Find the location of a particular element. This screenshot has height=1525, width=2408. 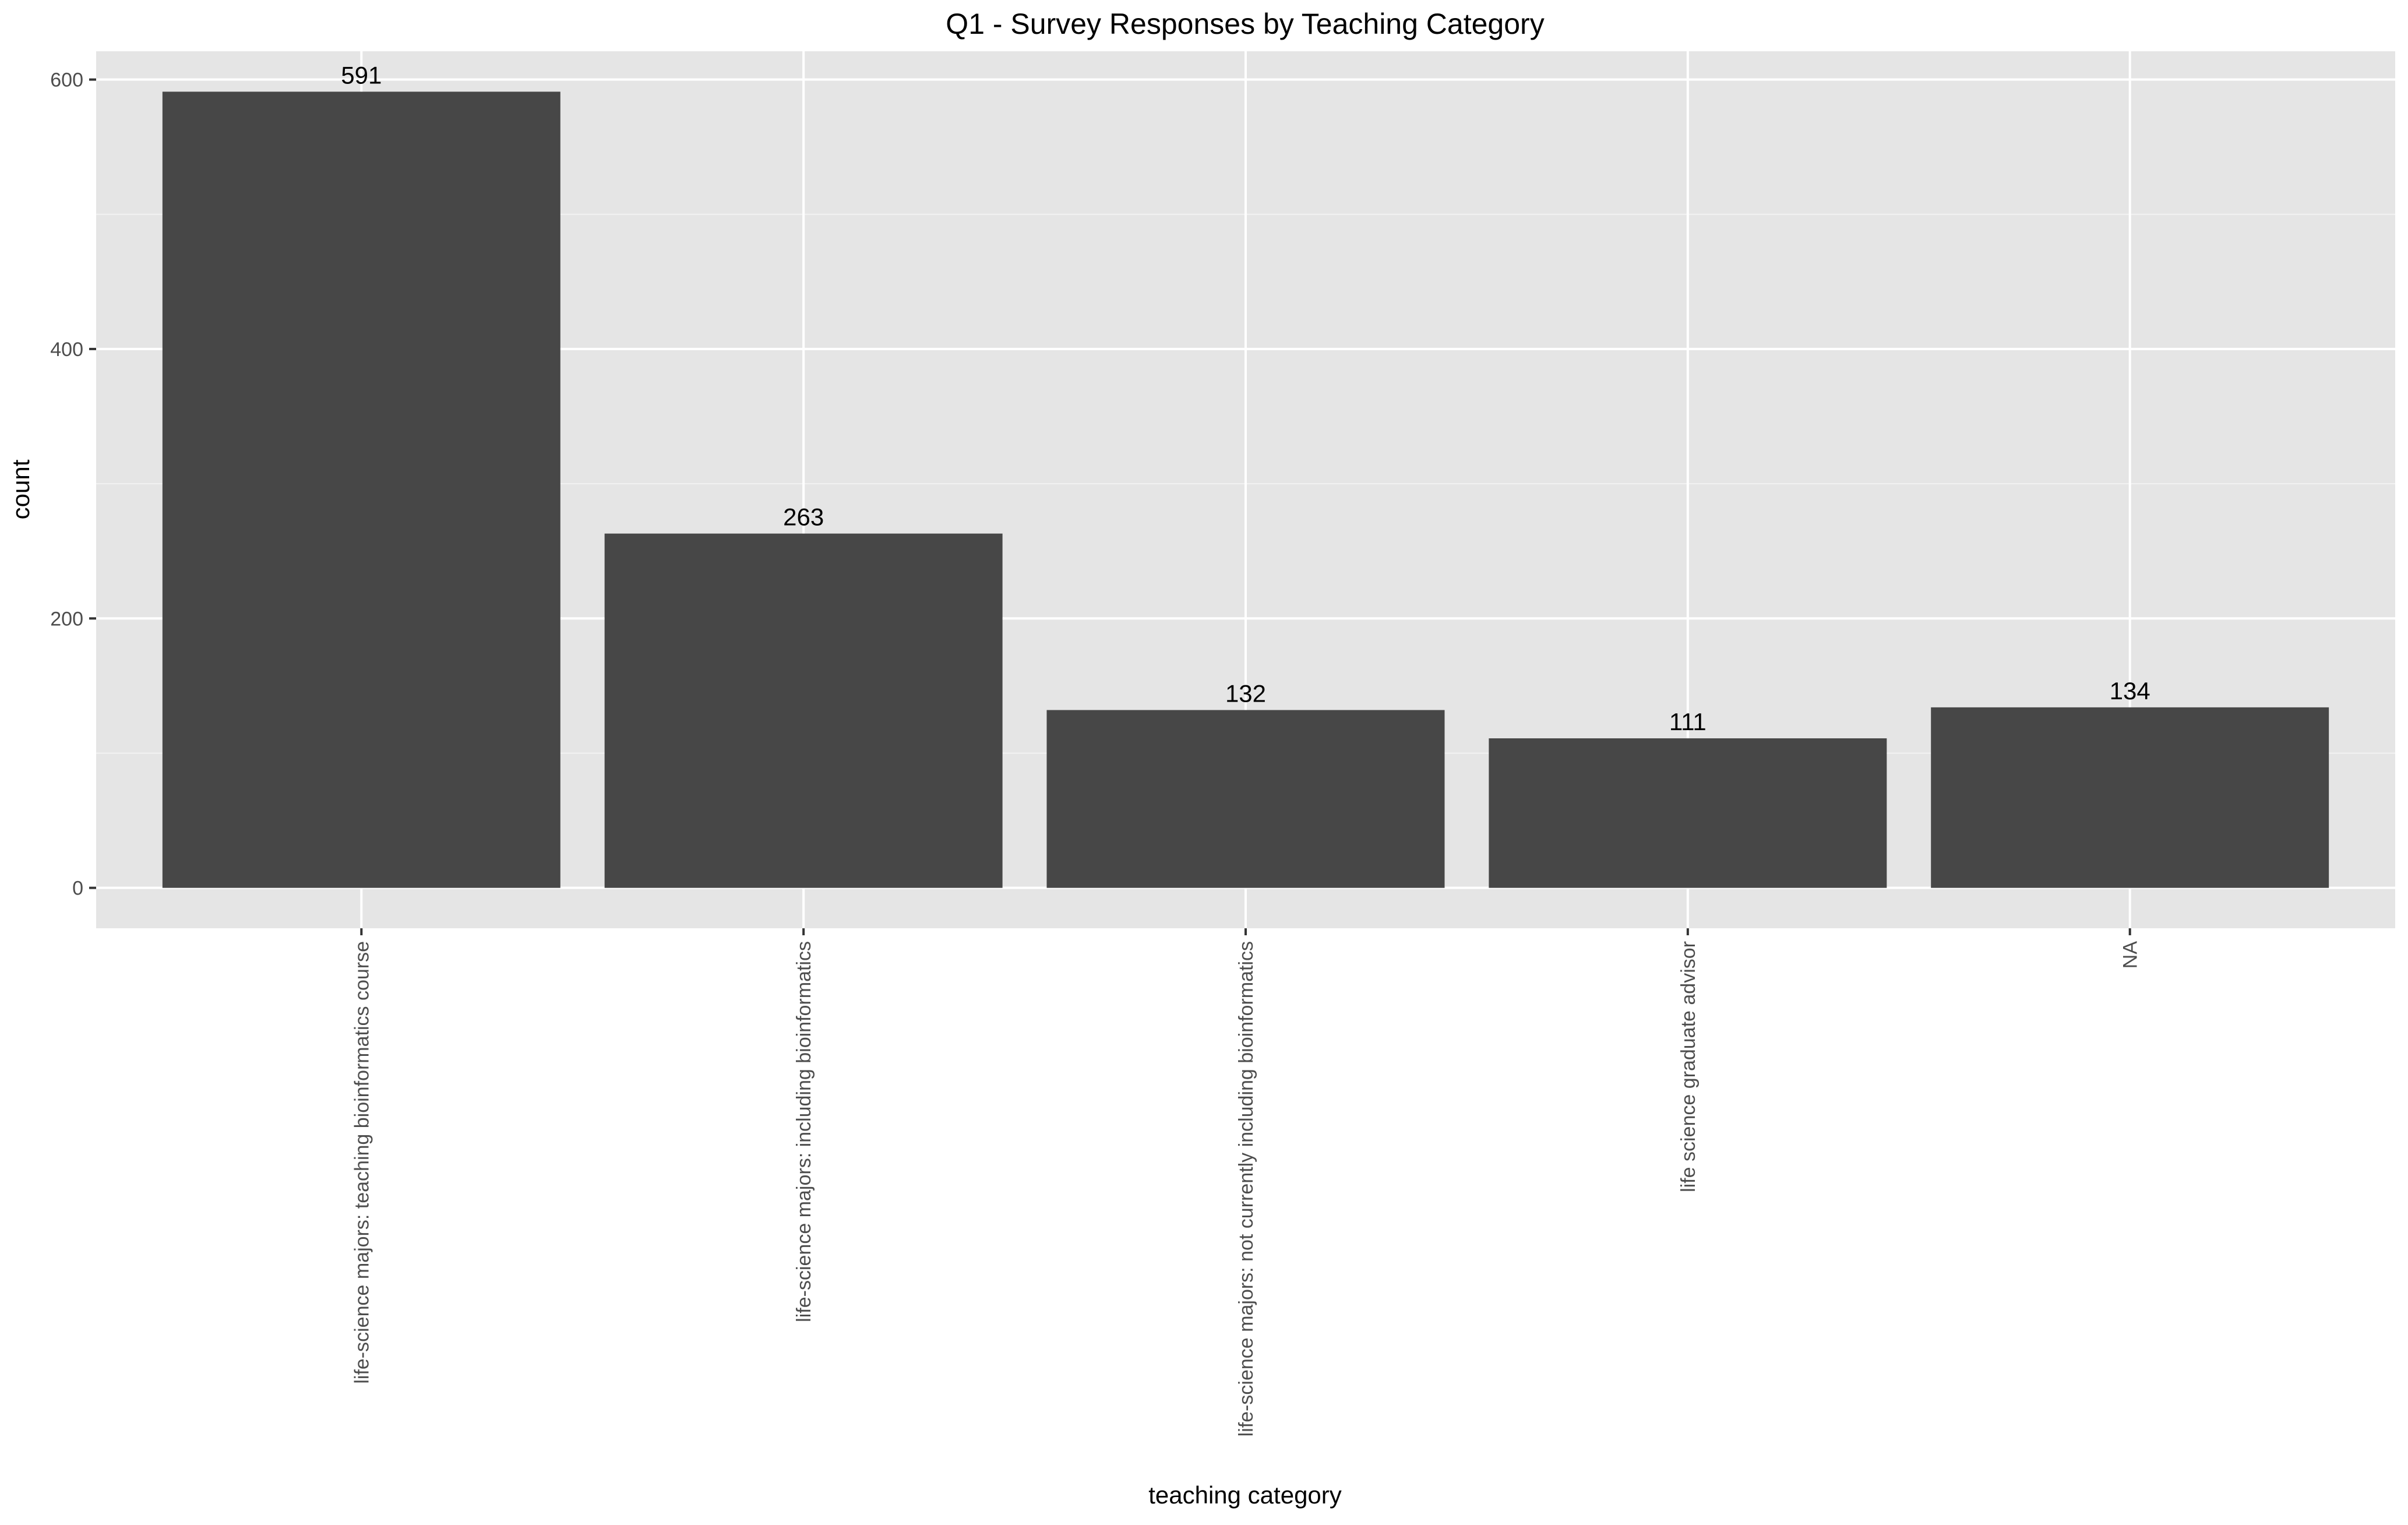

y-axis-title: count is located at coordinates (20, 489).